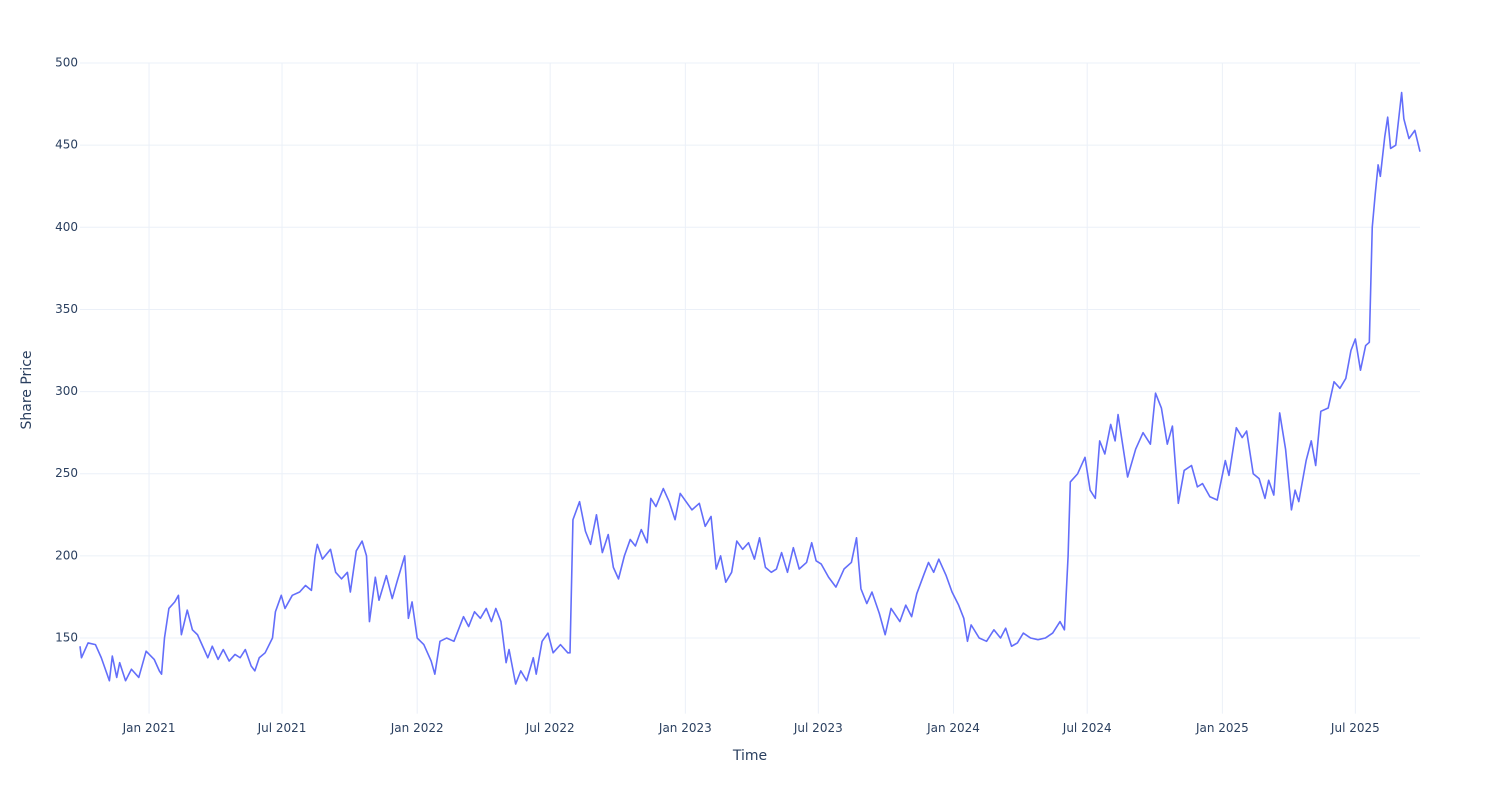 Image resolution: width=1500 pixels, height=800 pixels. Describe the element at coordinates (953, 728) in the screenshot. I see `x-tick-label: Jan 2024` at that location.